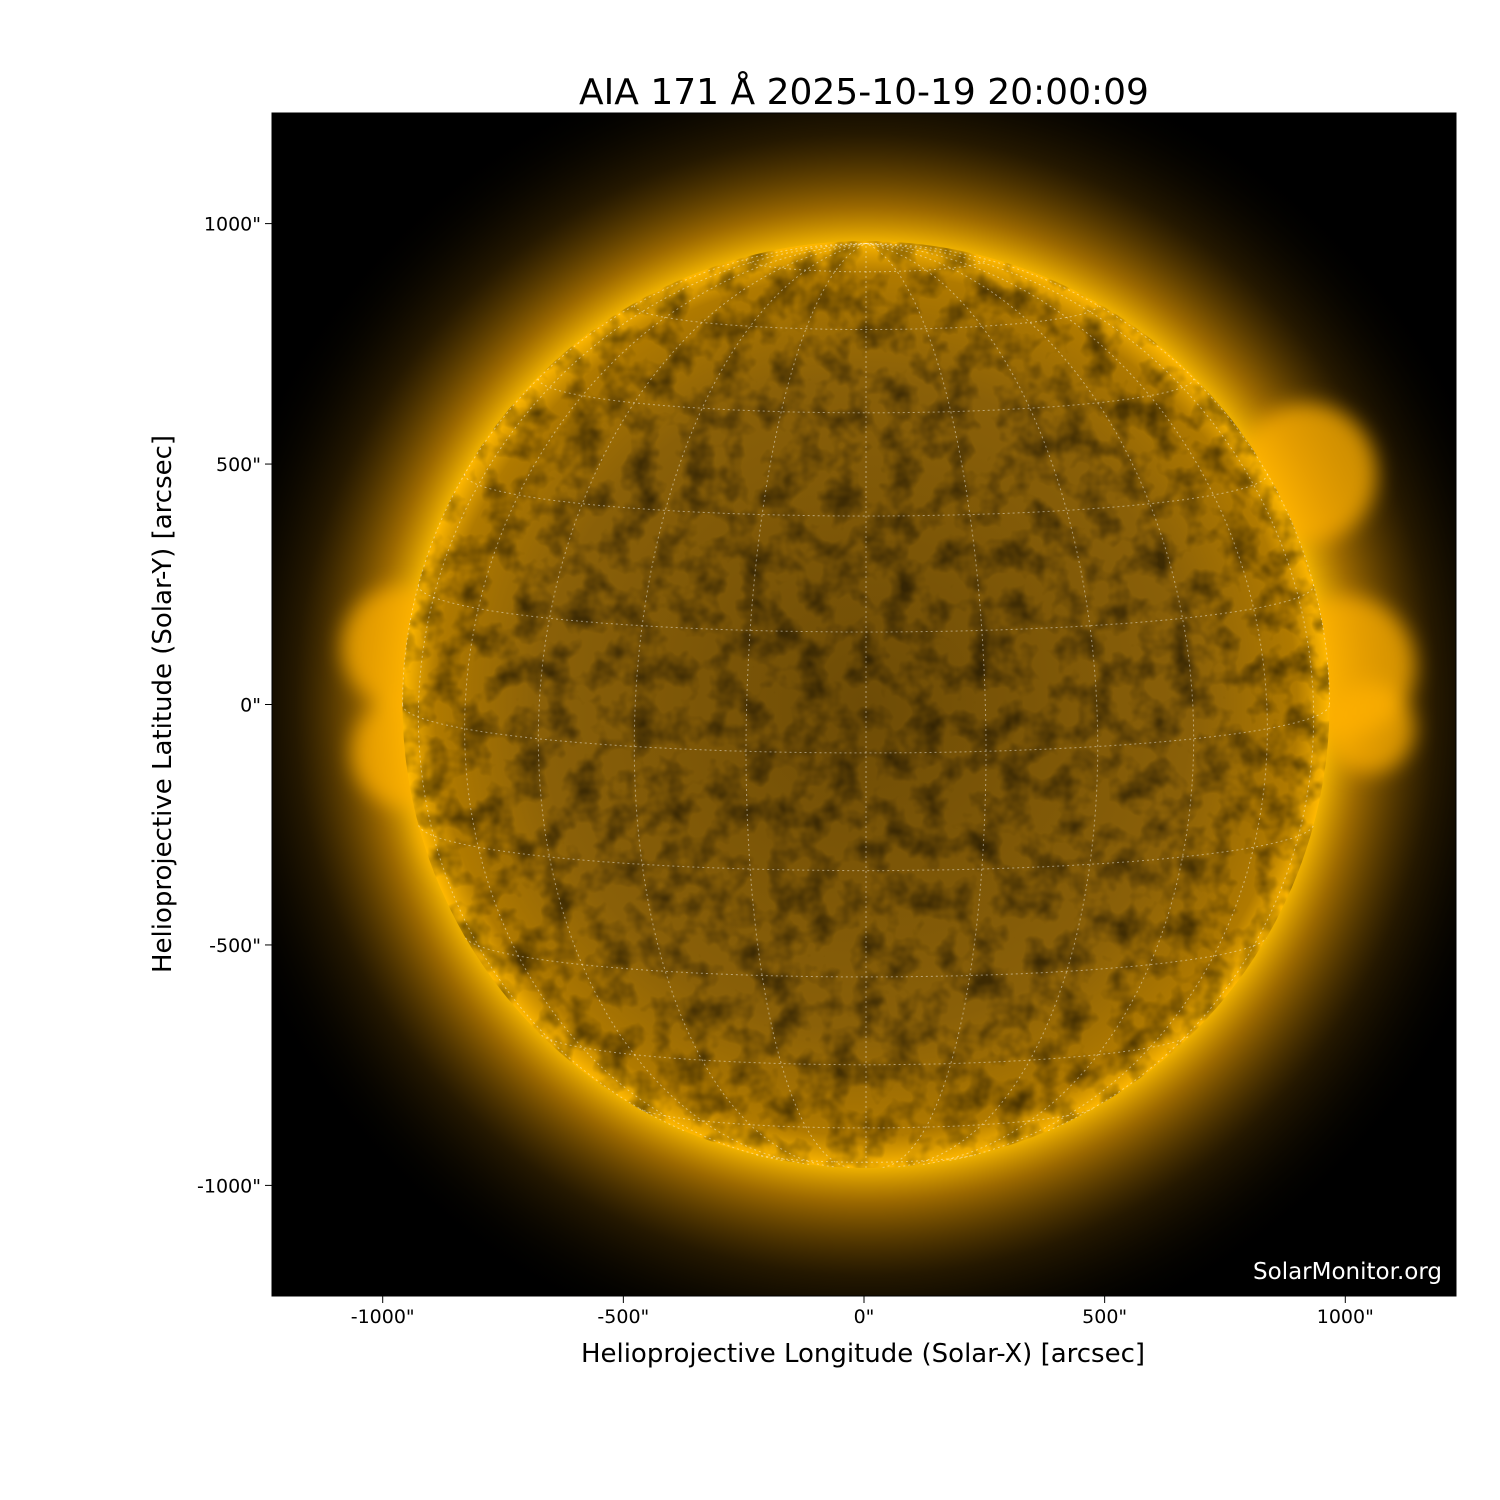 Image resolution: width=1500 pixels, height=1500 pixels. I want to click on x-tick-label: 0", so click(864, 1317).